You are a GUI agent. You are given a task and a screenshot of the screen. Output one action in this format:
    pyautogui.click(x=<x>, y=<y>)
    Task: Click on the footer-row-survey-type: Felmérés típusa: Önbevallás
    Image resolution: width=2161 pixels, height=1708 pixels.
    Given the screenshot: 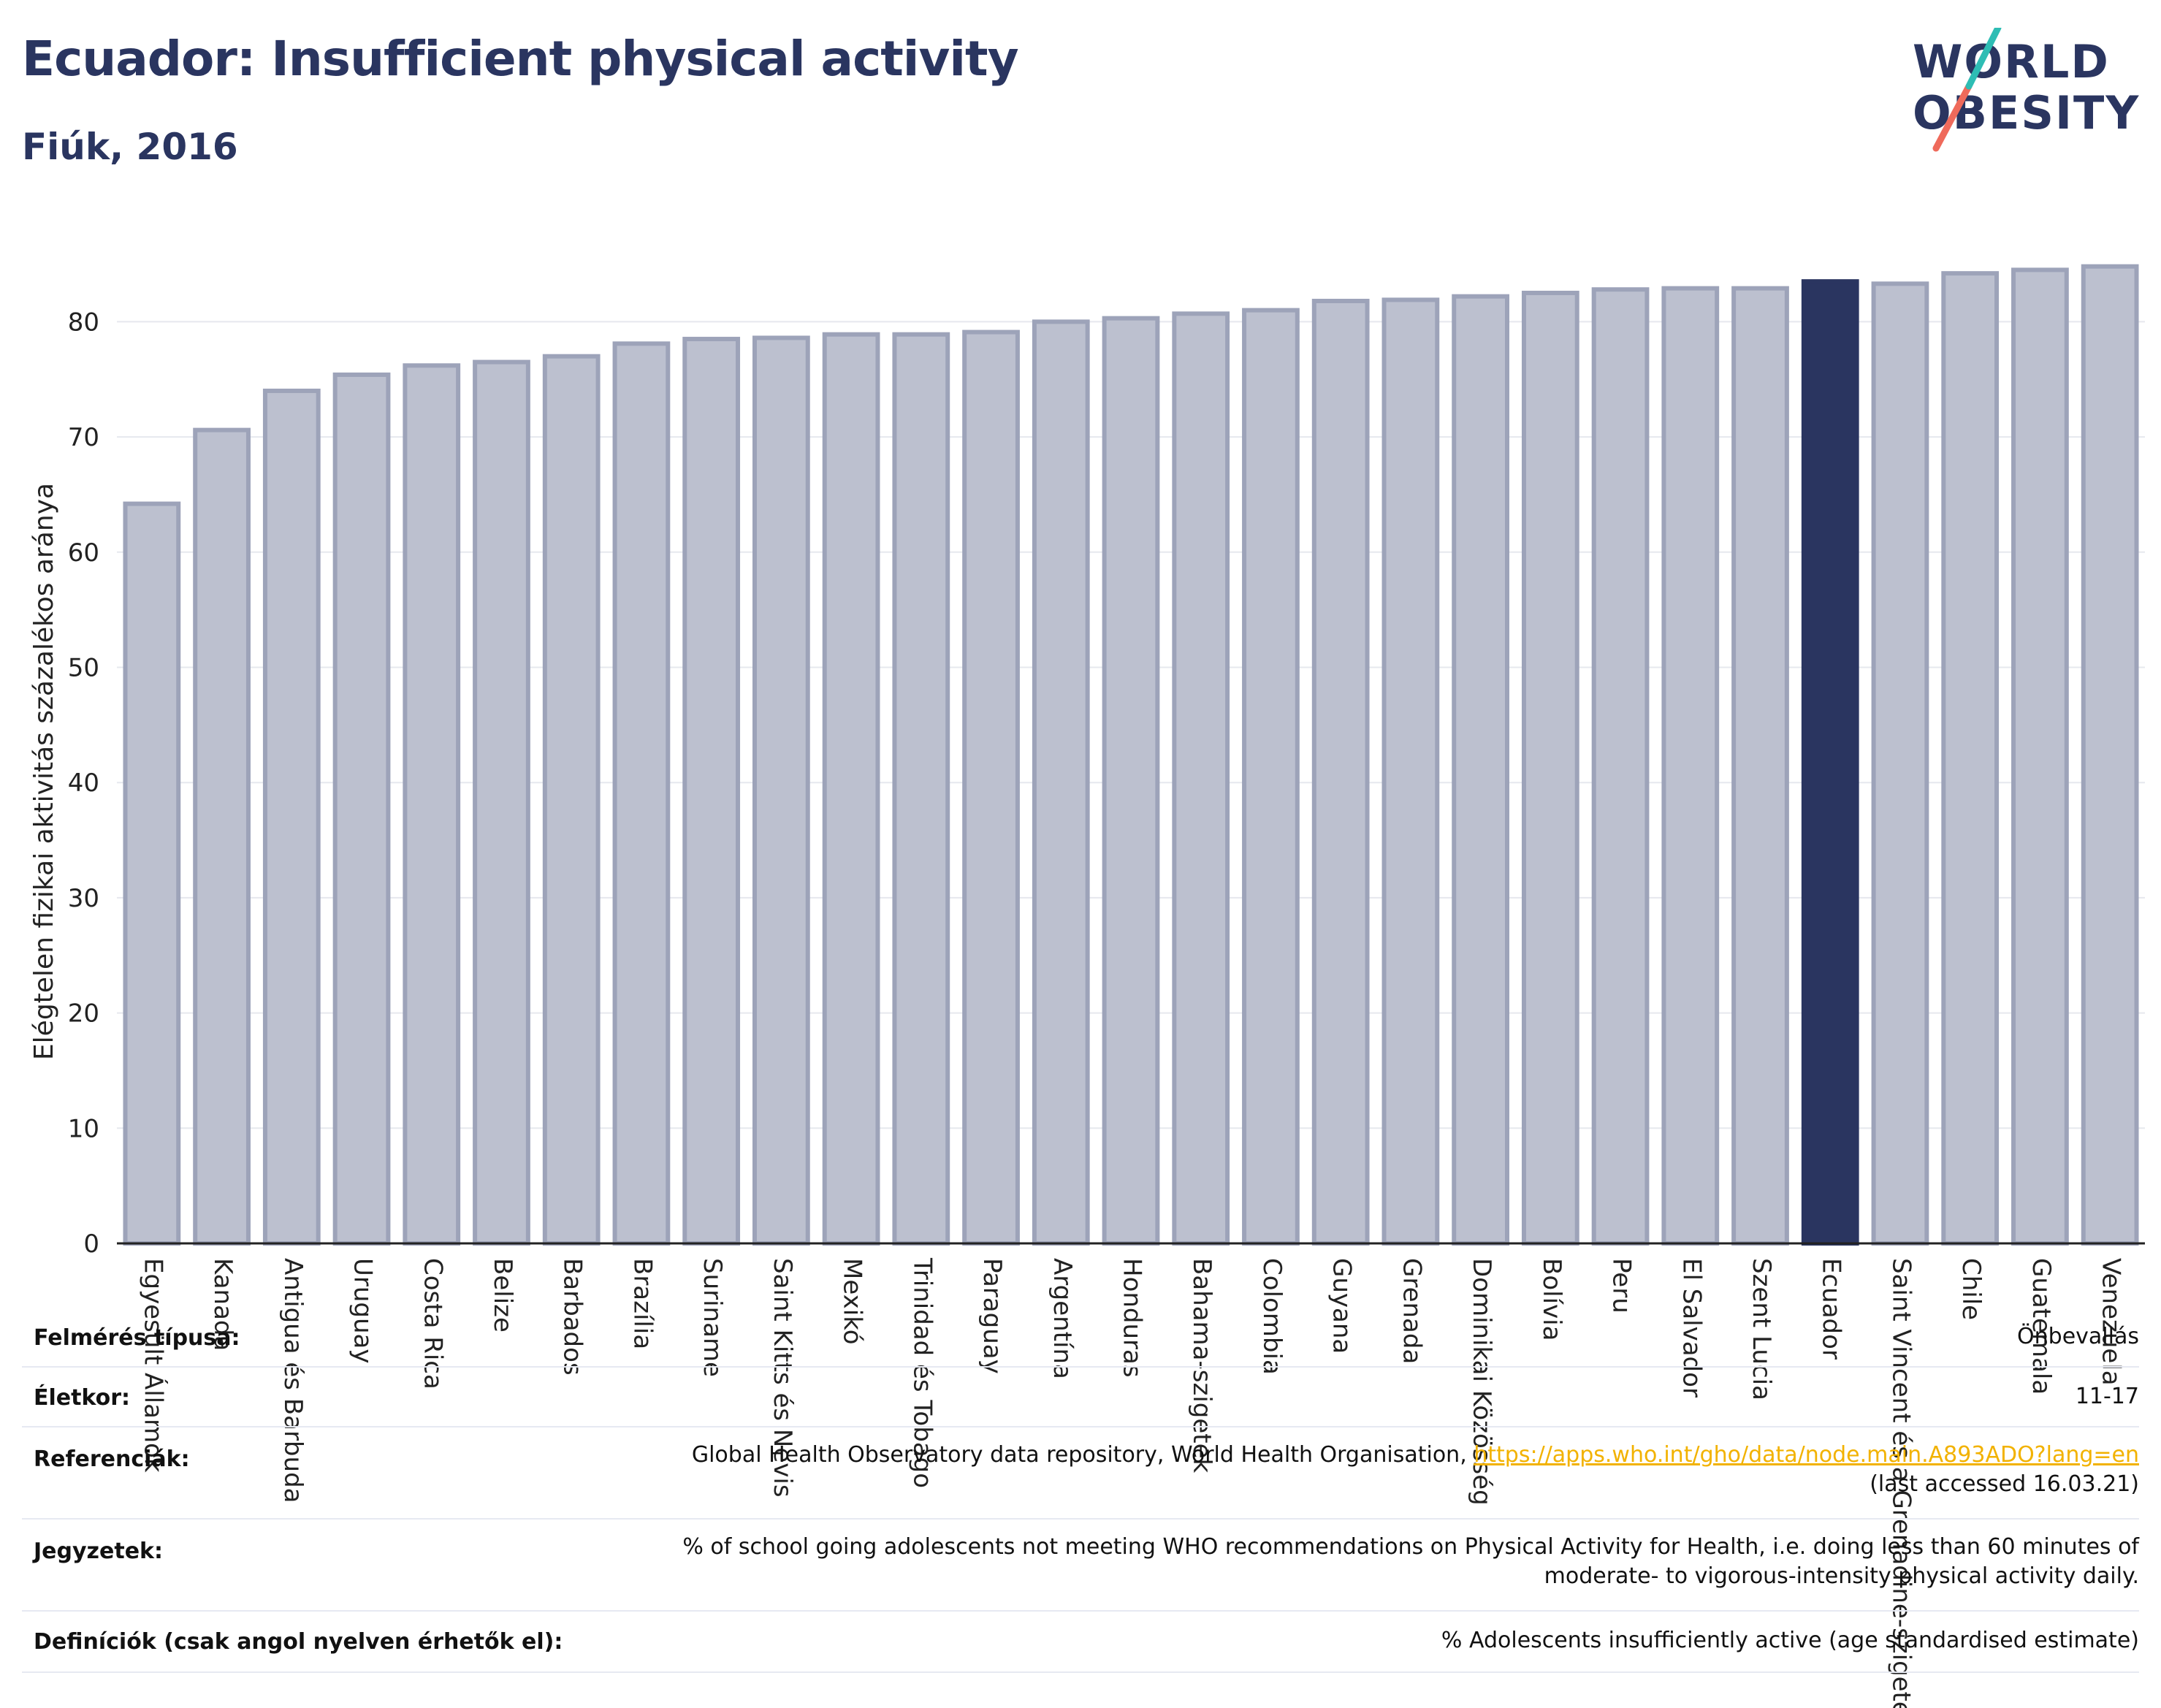 What is the action you would take?
    pyautogui.click(x=1080, y=1338)
    